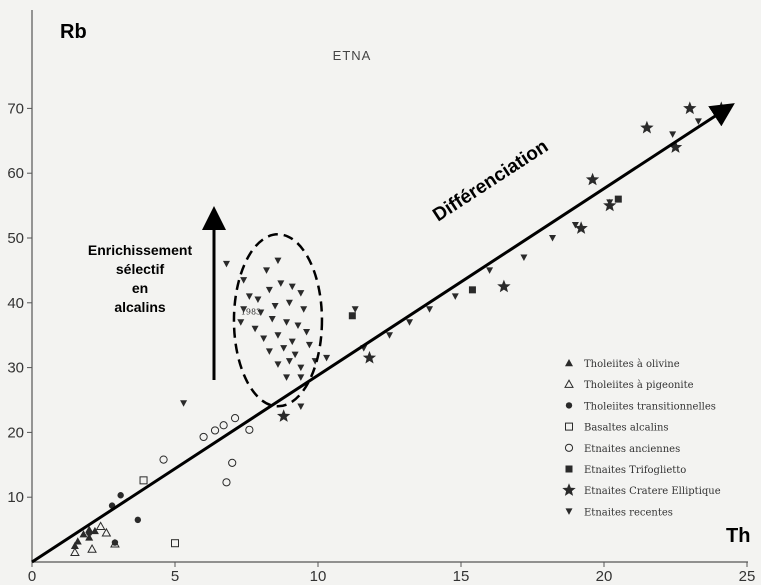 The height and width of the screenshot is (585, 761). What do you see at coordinates (747, 576) in the screenshot?
I see `x-tick-label: 25` at bounding box center [747, 576].